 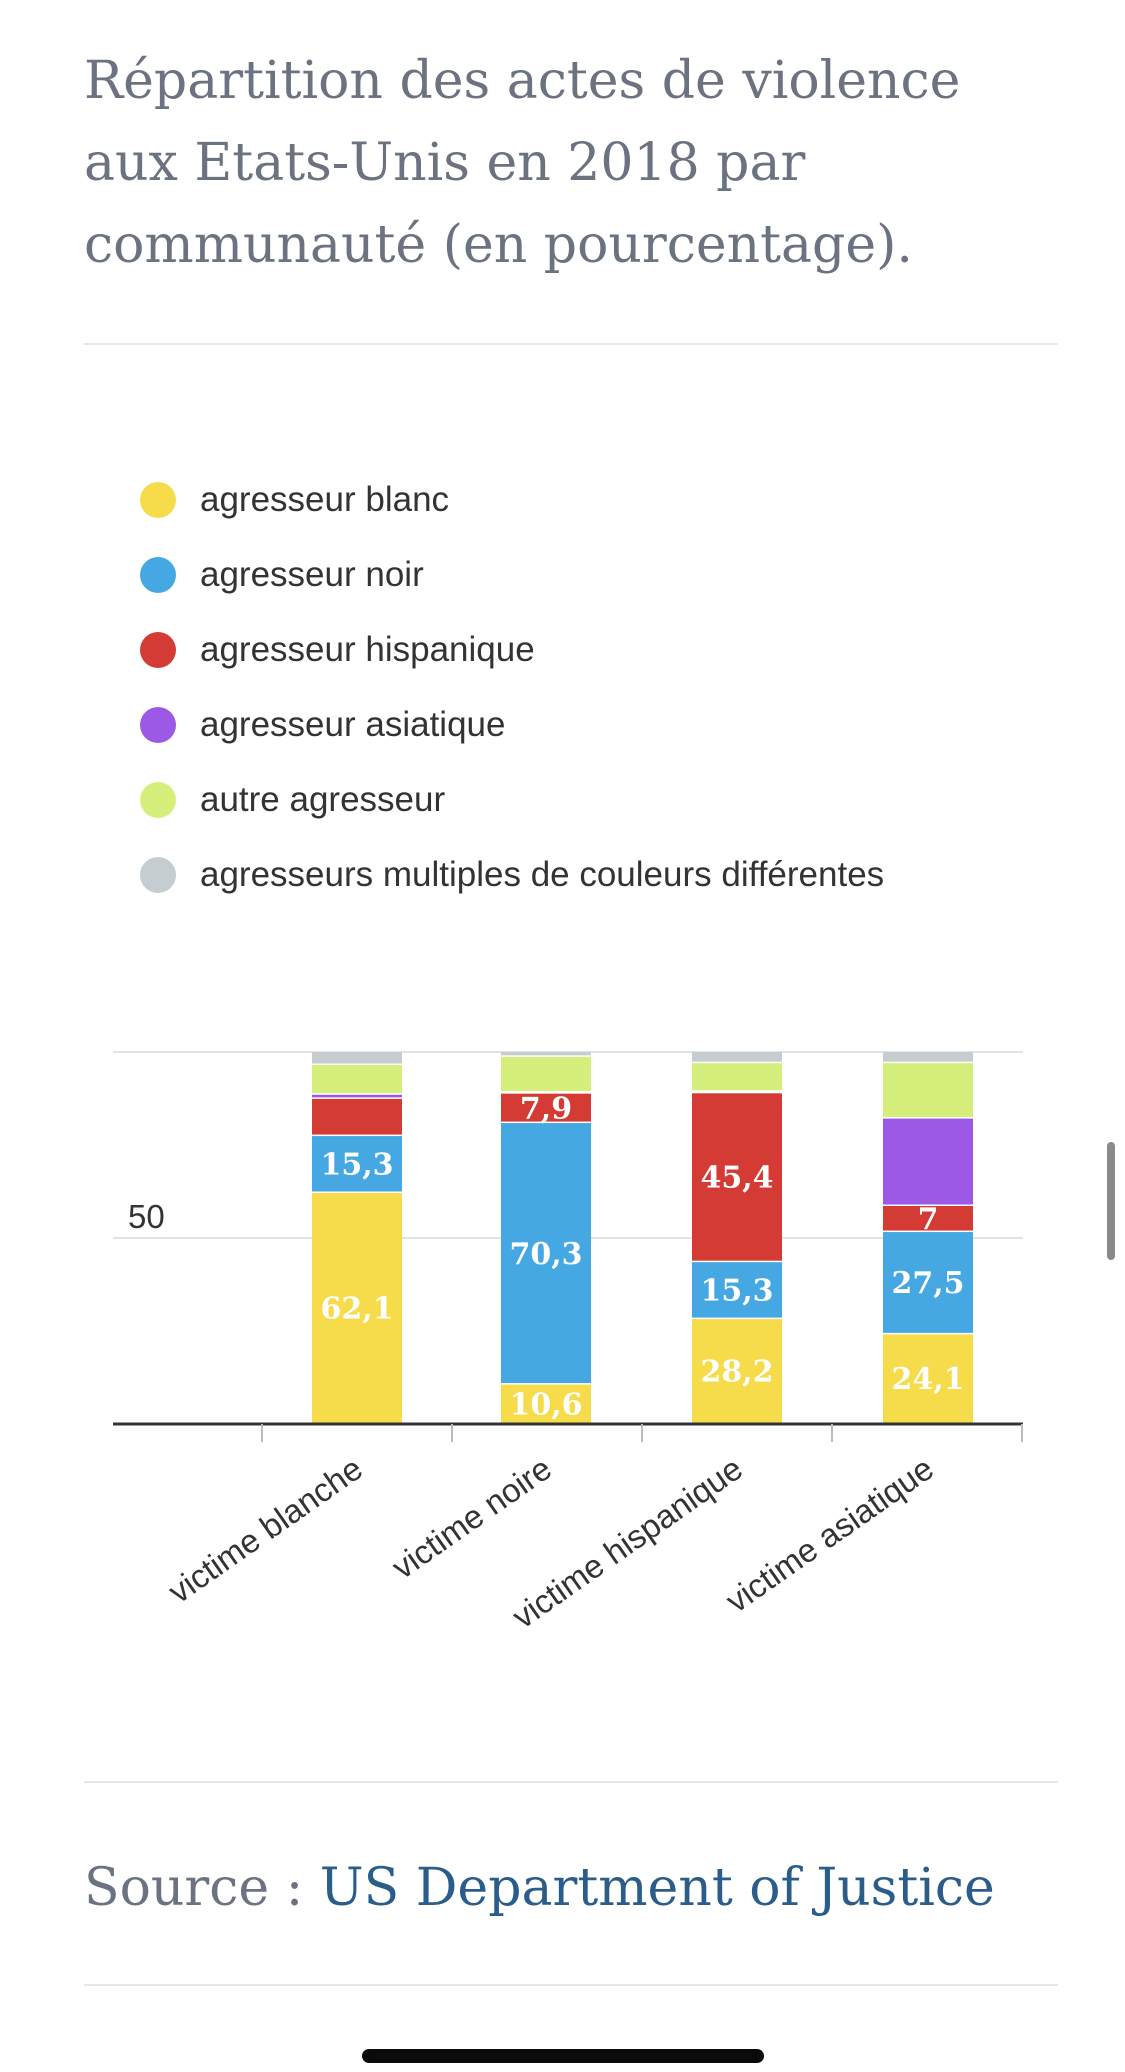 What do you see at coordinates (471, 1517) in the screenshot?
I see `x-tick-label: victime noire` at bounding box center [471, 1517].